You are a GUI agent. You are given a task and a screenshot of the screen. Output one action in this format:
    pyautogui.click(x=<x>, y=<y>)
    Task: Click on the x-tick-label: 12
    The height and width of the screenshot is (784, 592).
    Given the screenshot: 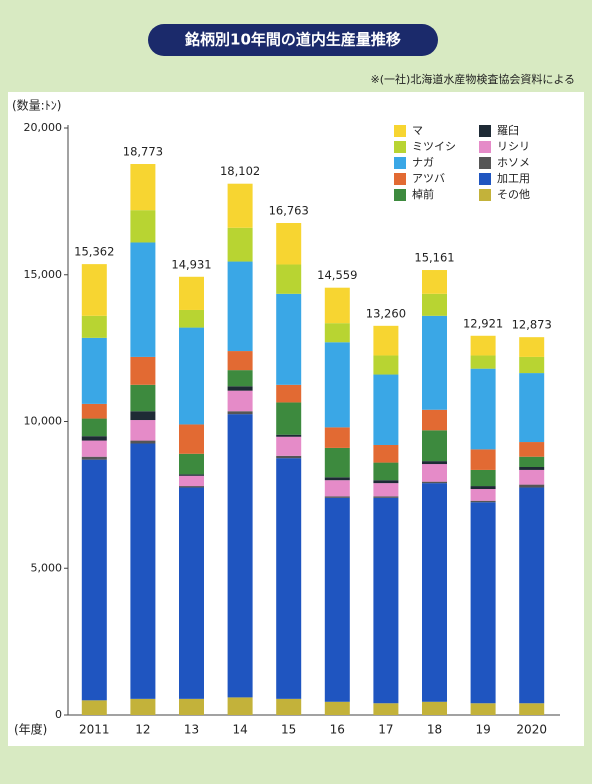 What is the action you would take?
    pyautogui.click(x=142, y=730)
    